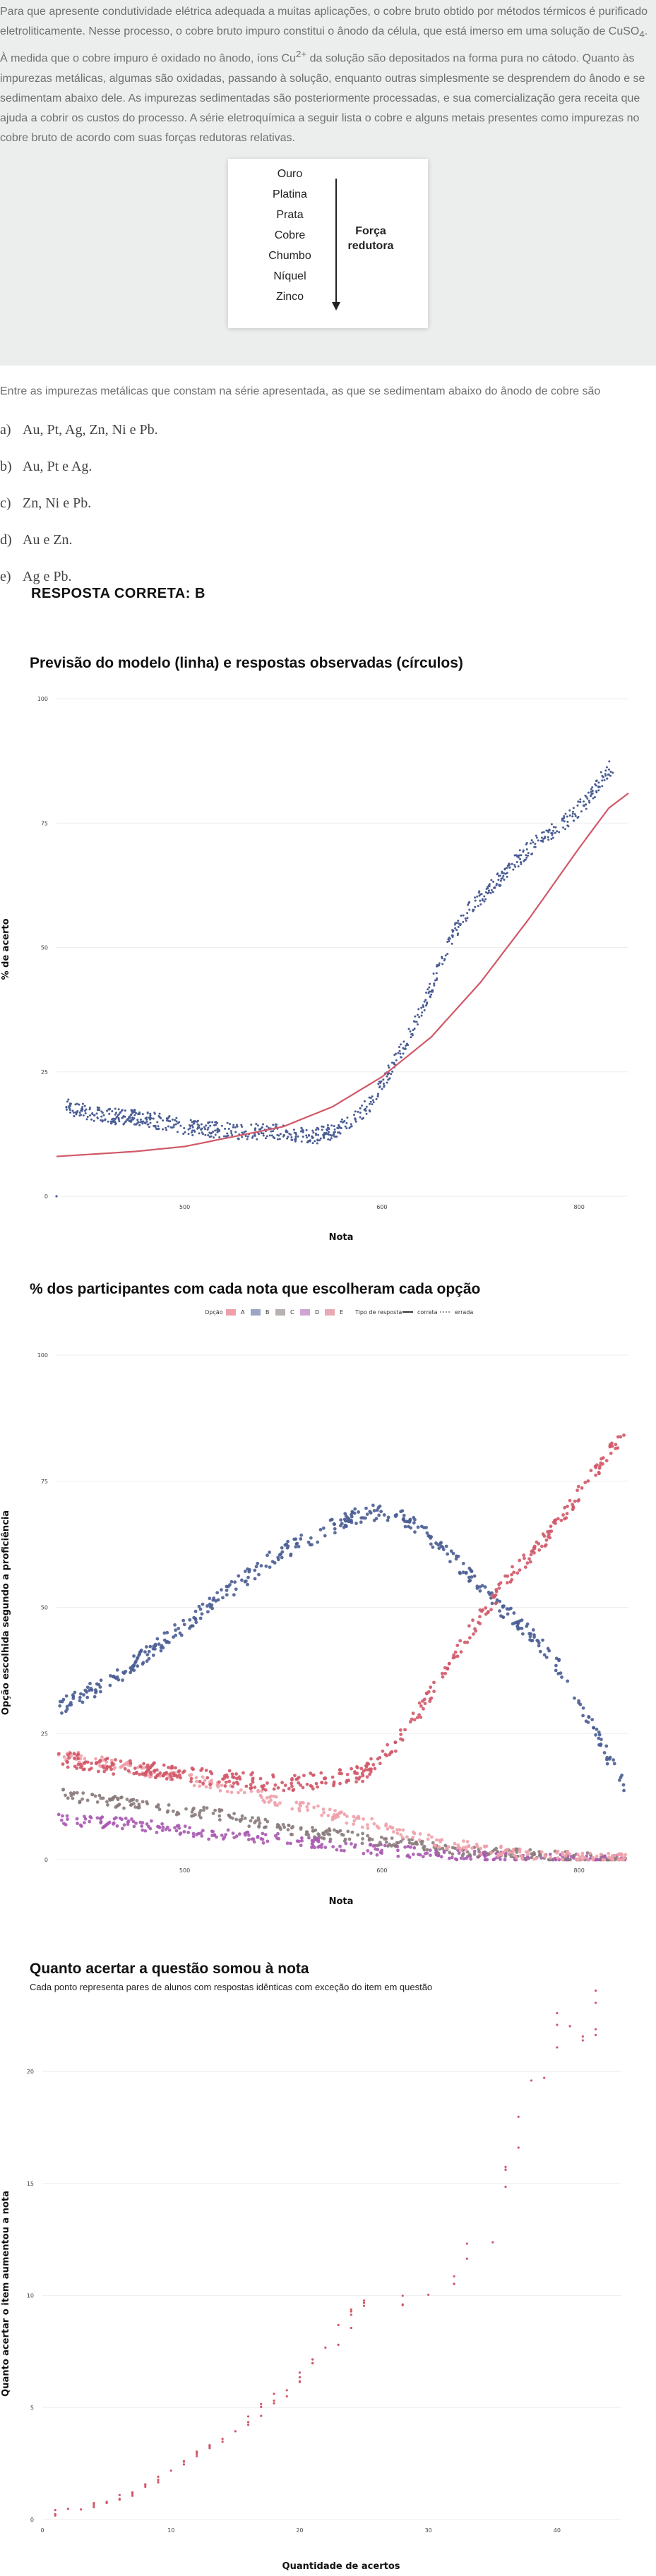  What do you see at coordinates (371, 246) in the screenshot?
I see `force-label-line2: redutora` at bounding box center [371, 246].